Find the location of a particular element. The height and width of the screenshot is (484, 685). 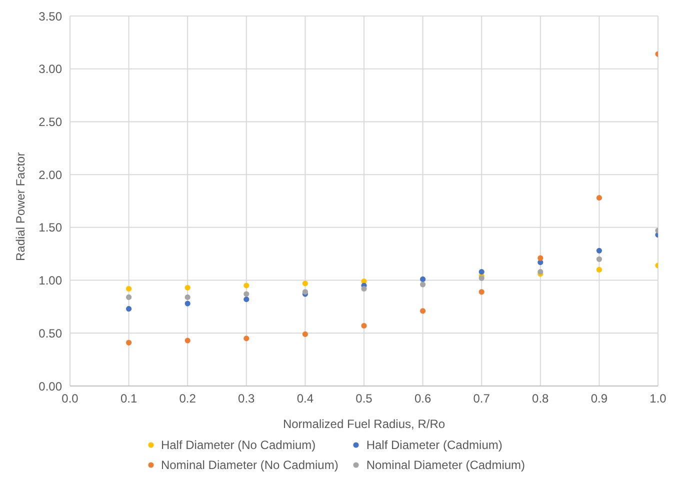

y-tick-label: 3.00 is located at coordinates (50, 69).